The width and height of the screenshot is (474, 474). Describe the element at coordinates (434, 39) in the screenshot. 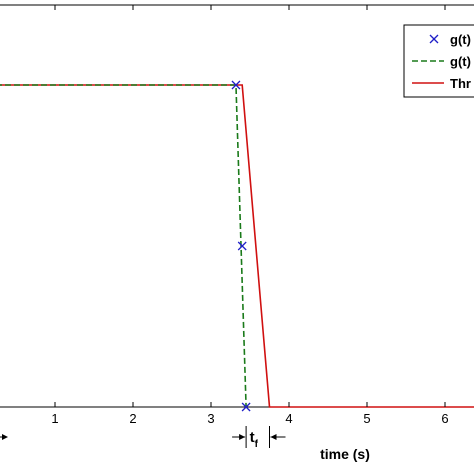

I see `legend-marker-x` at that location.